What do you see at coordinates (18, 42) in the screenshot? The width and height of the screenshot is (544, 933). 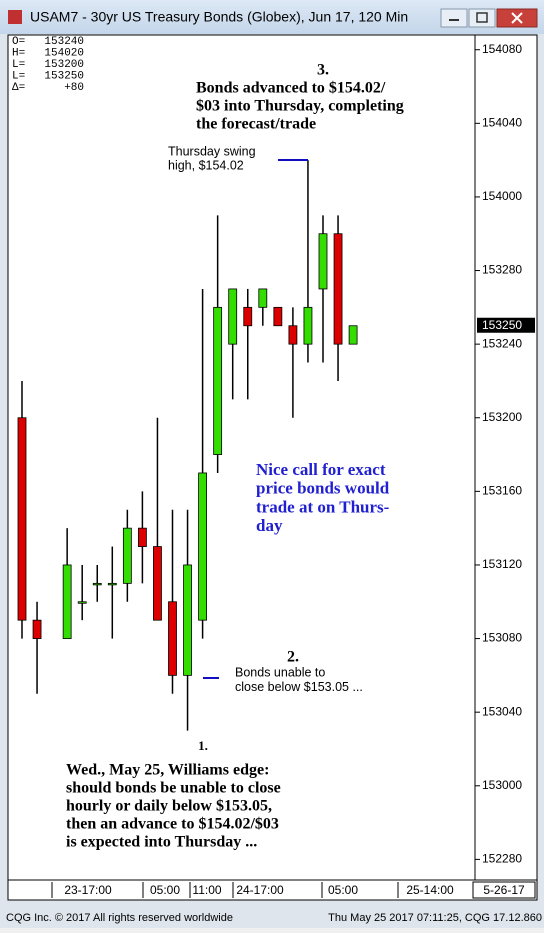 I see `info-label: O=` at bounding box center [18, 42].